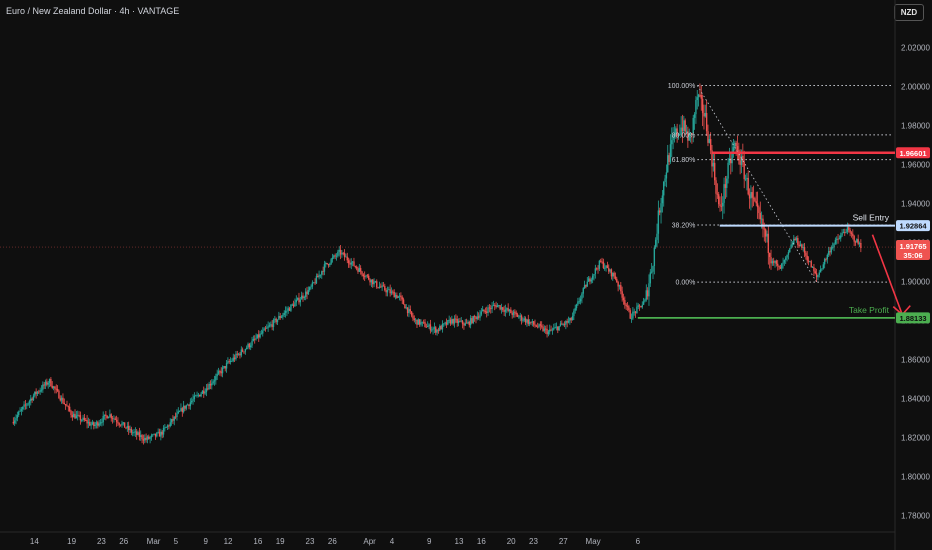  I want to click on x-tick-label-9: 19, so click(280, 541).